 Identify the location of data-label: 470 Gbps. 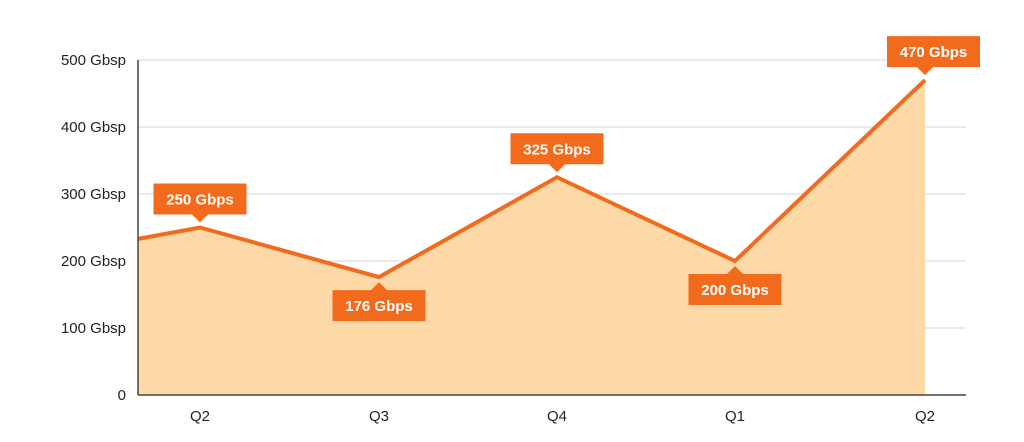
(933, 56).